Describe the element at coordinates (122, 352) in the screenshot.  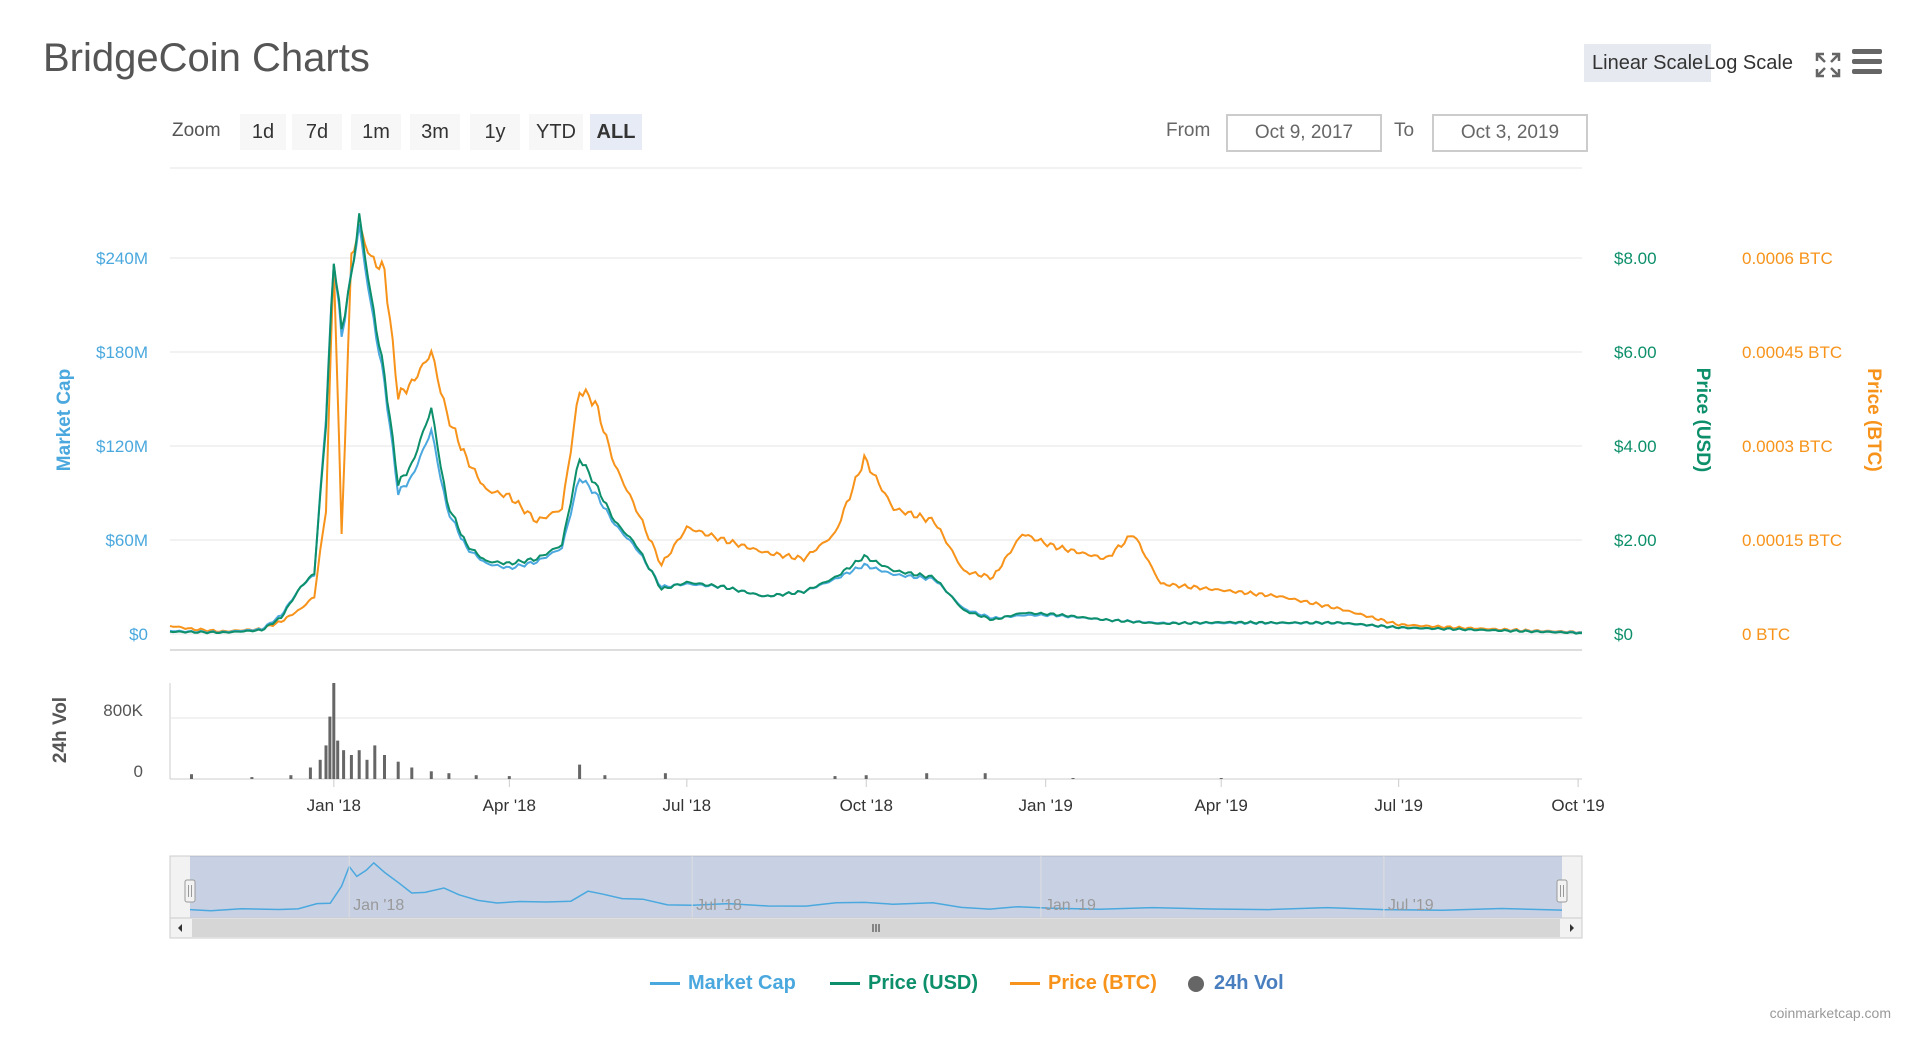
I see `market-cap-tick-label: $180M` at that location.